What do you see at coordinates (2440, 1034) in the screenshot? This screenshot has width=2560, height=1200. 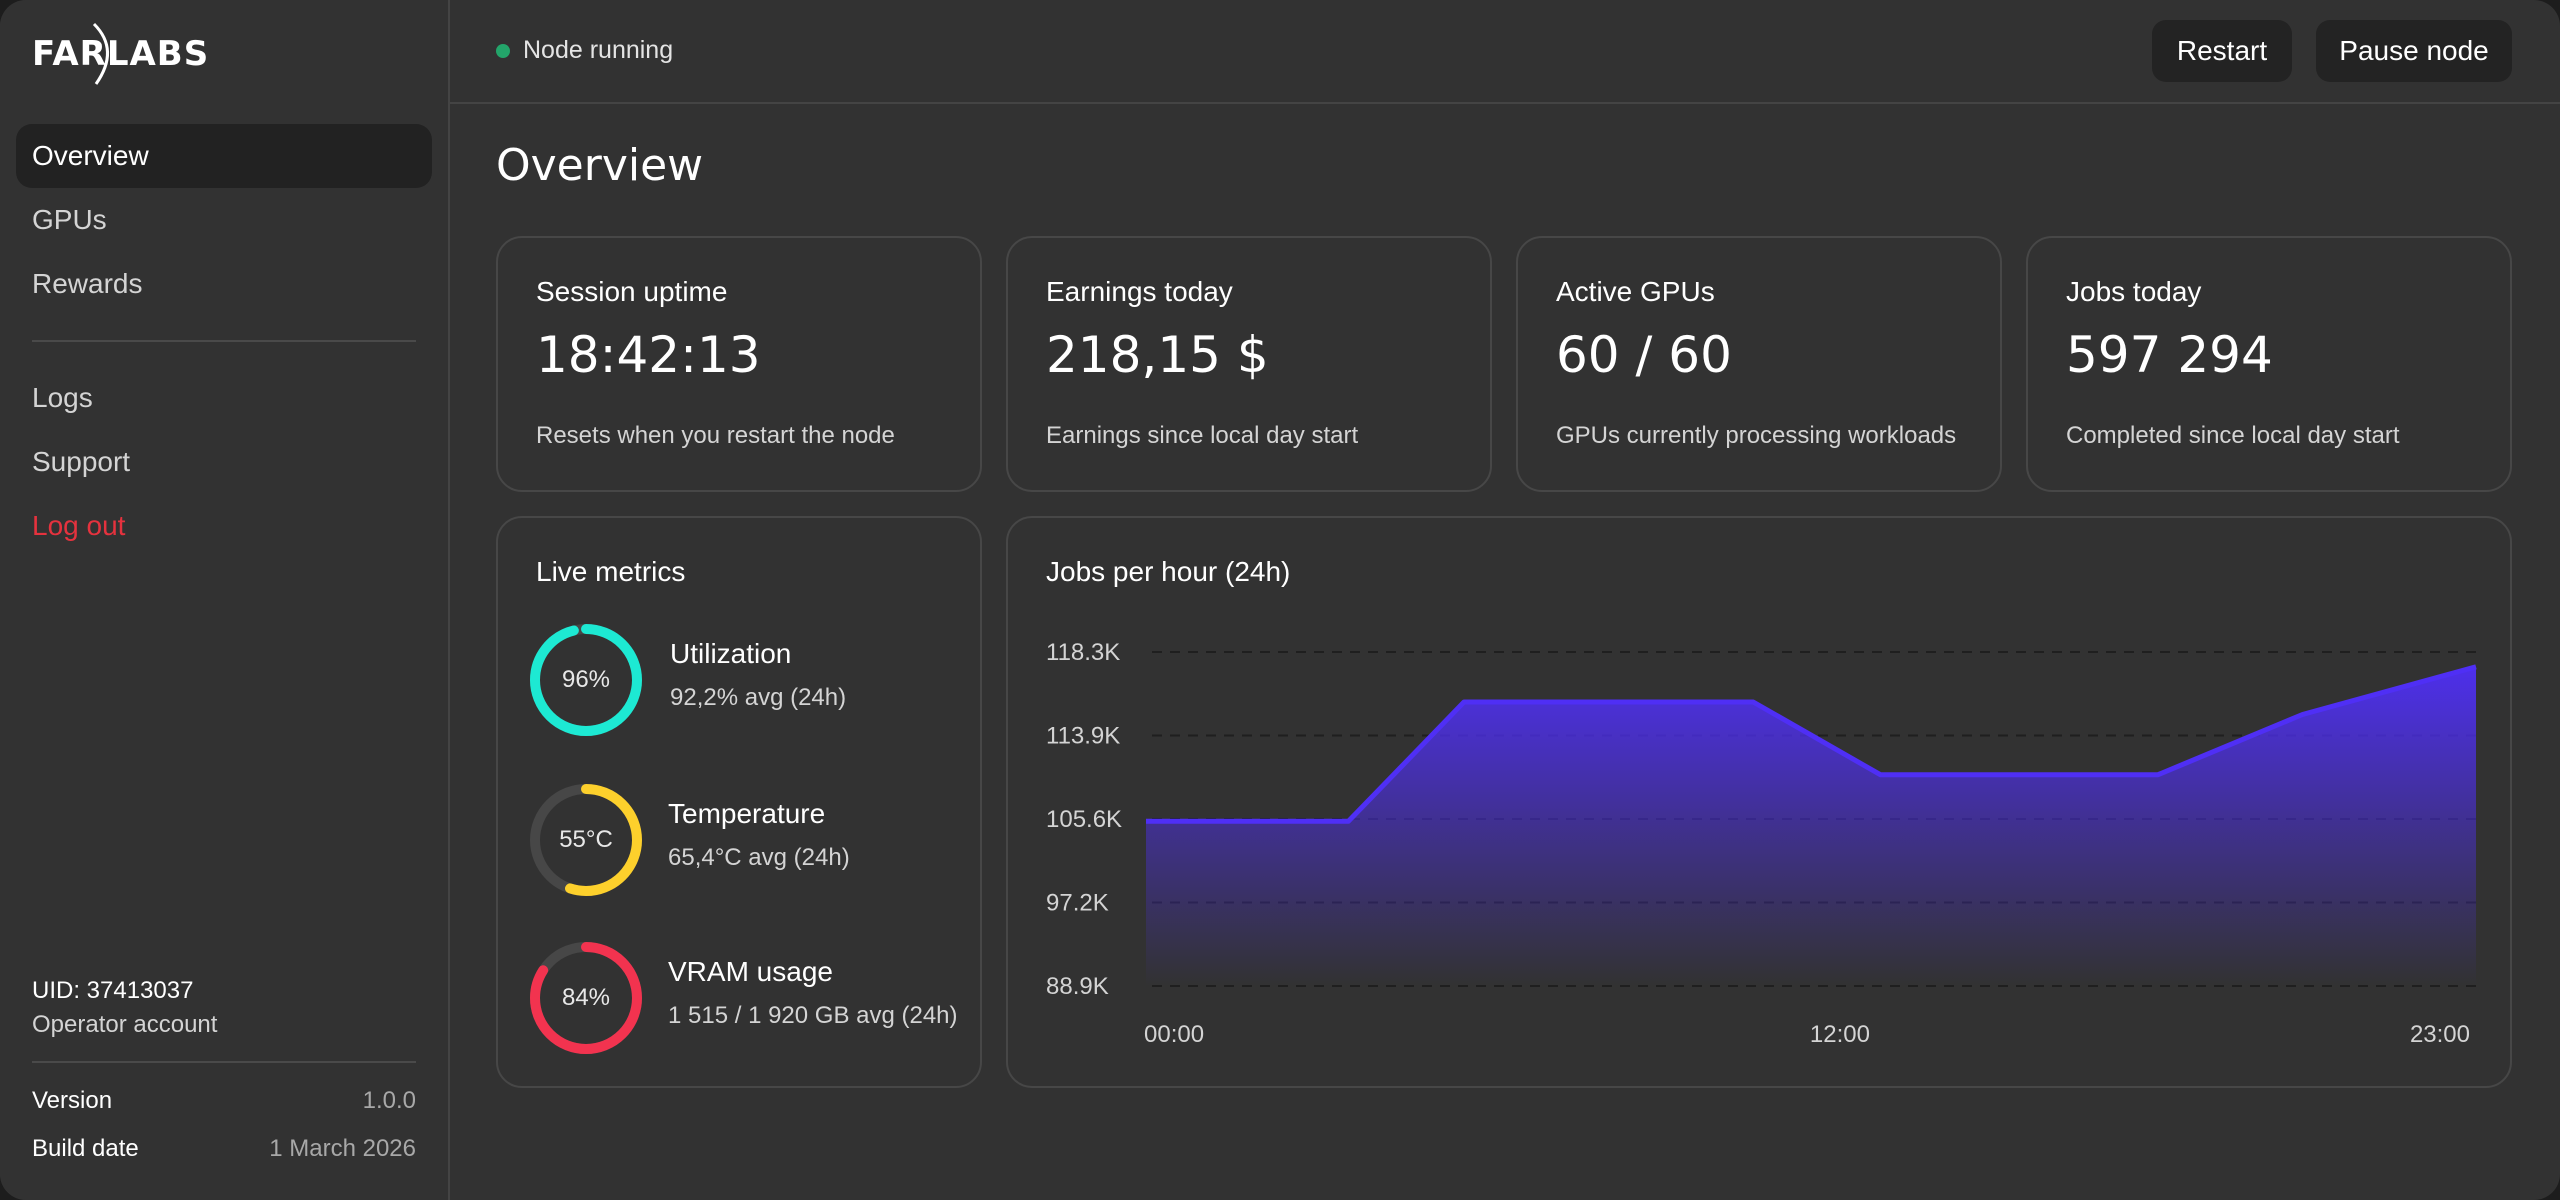 I see `x-tick-label: 23:00` at bounding box center [2440, 1034].